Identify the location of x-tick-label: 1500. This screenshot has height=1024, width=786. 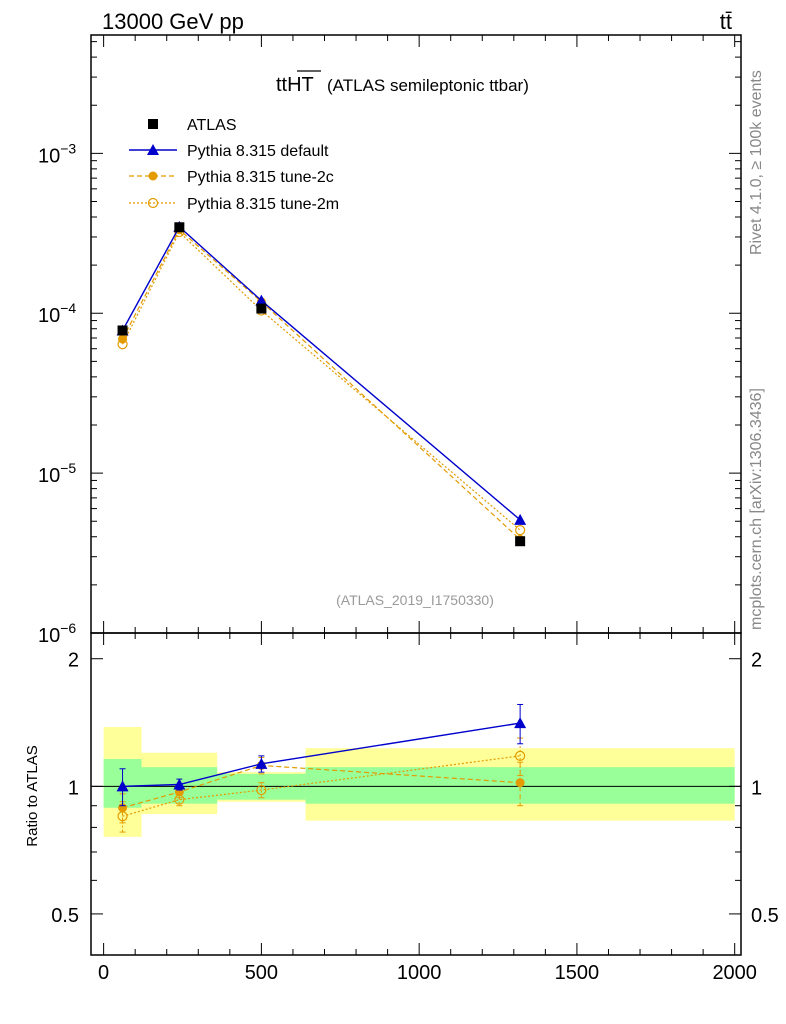
(577, 973).